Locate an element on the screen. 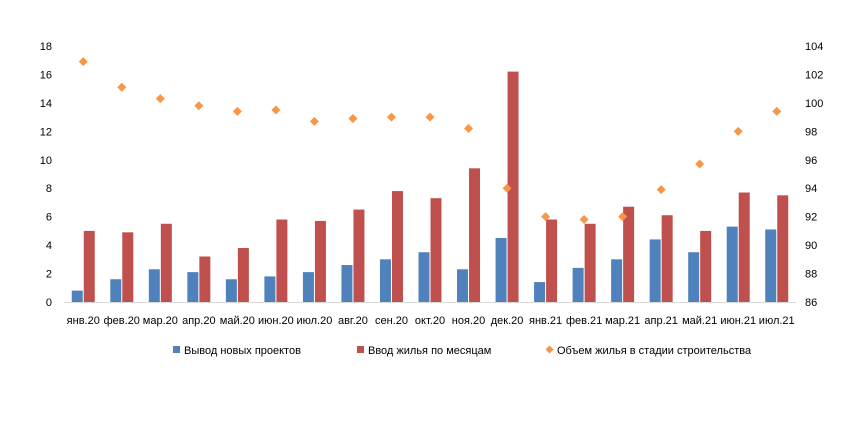  x-axis-tick-label: мар.20 is located at coordinates (160, 321).